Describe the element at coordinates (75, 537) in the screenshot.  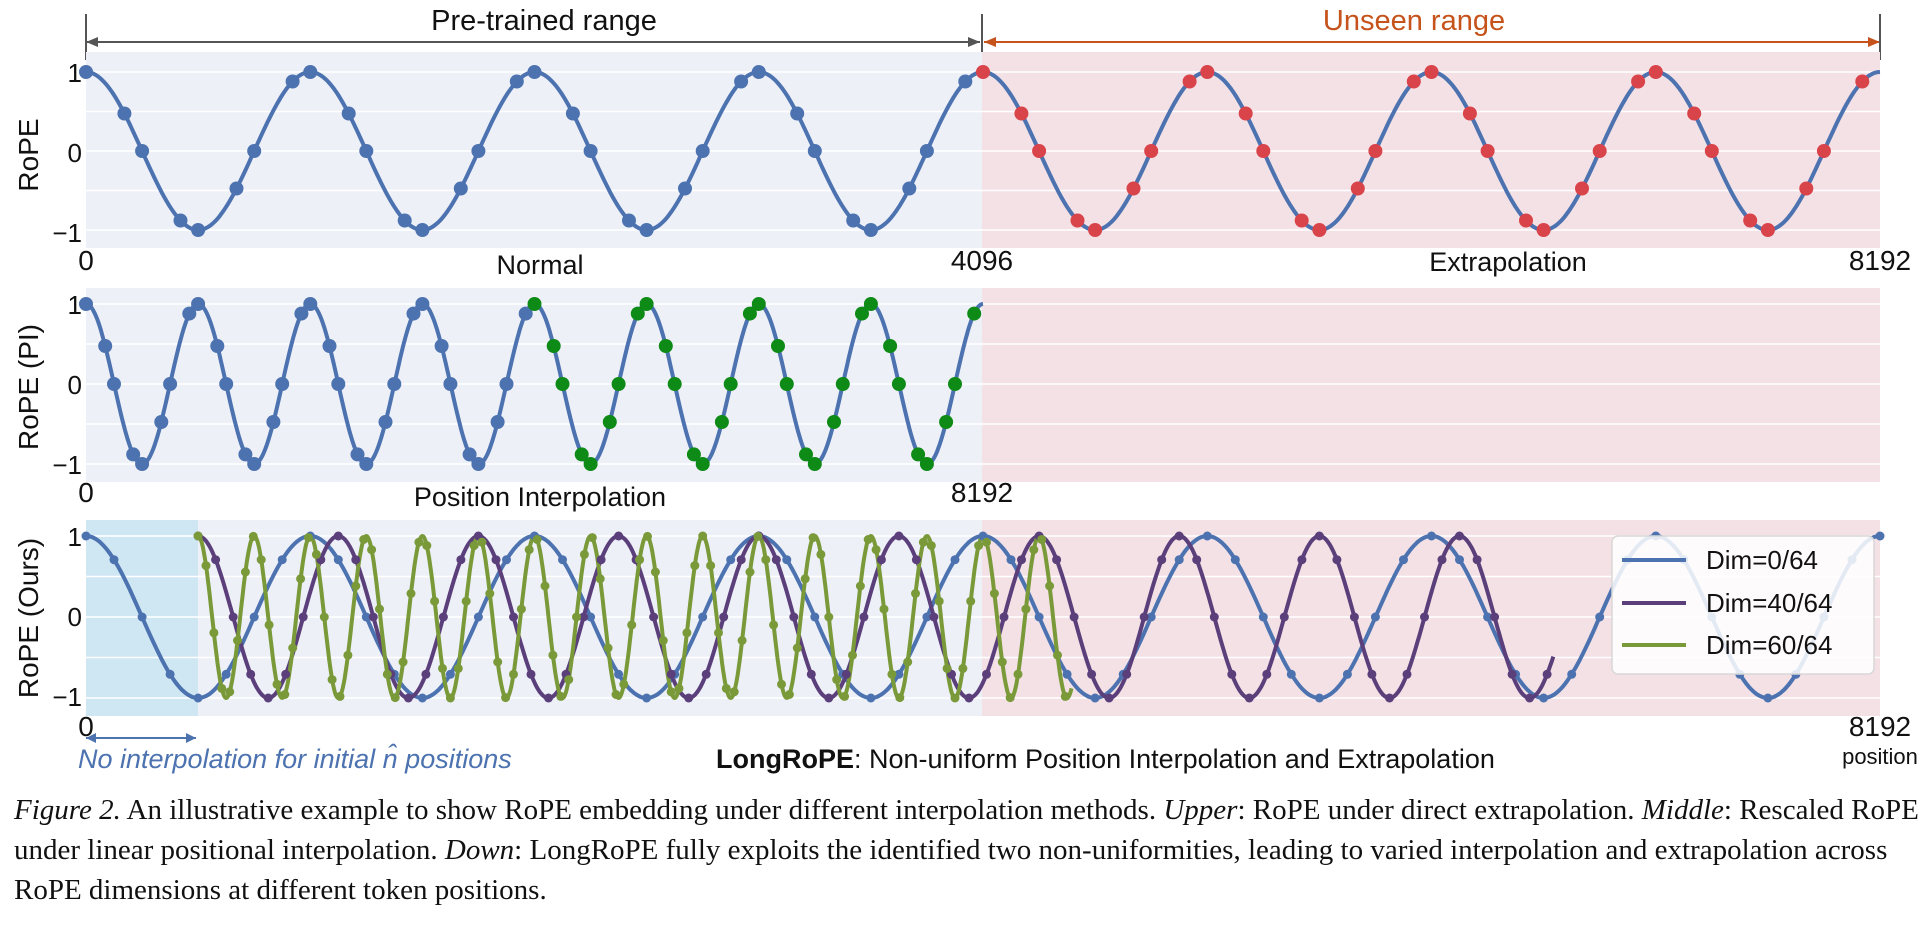
I see `panel-lower-ytick-1: 1` at that location.